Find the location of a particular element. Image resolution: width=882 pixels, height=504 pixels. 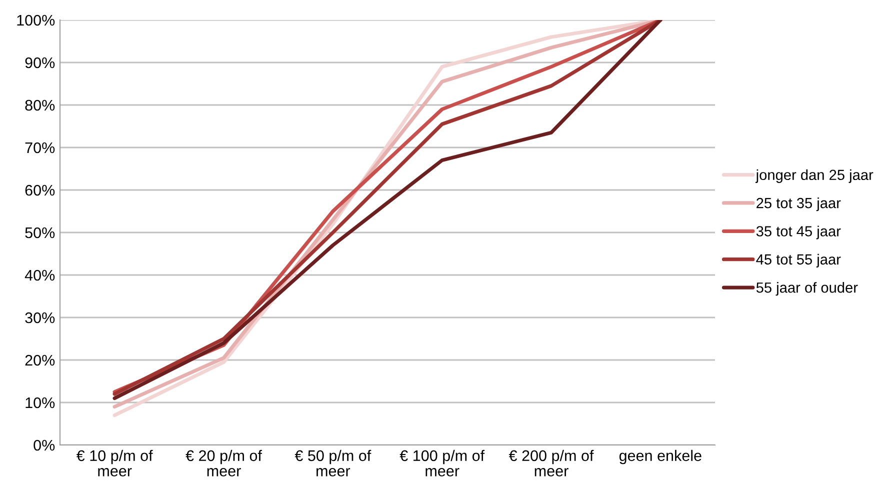

x-tick-label: € 200 p/m of meer is located at coordinates (551, 463).